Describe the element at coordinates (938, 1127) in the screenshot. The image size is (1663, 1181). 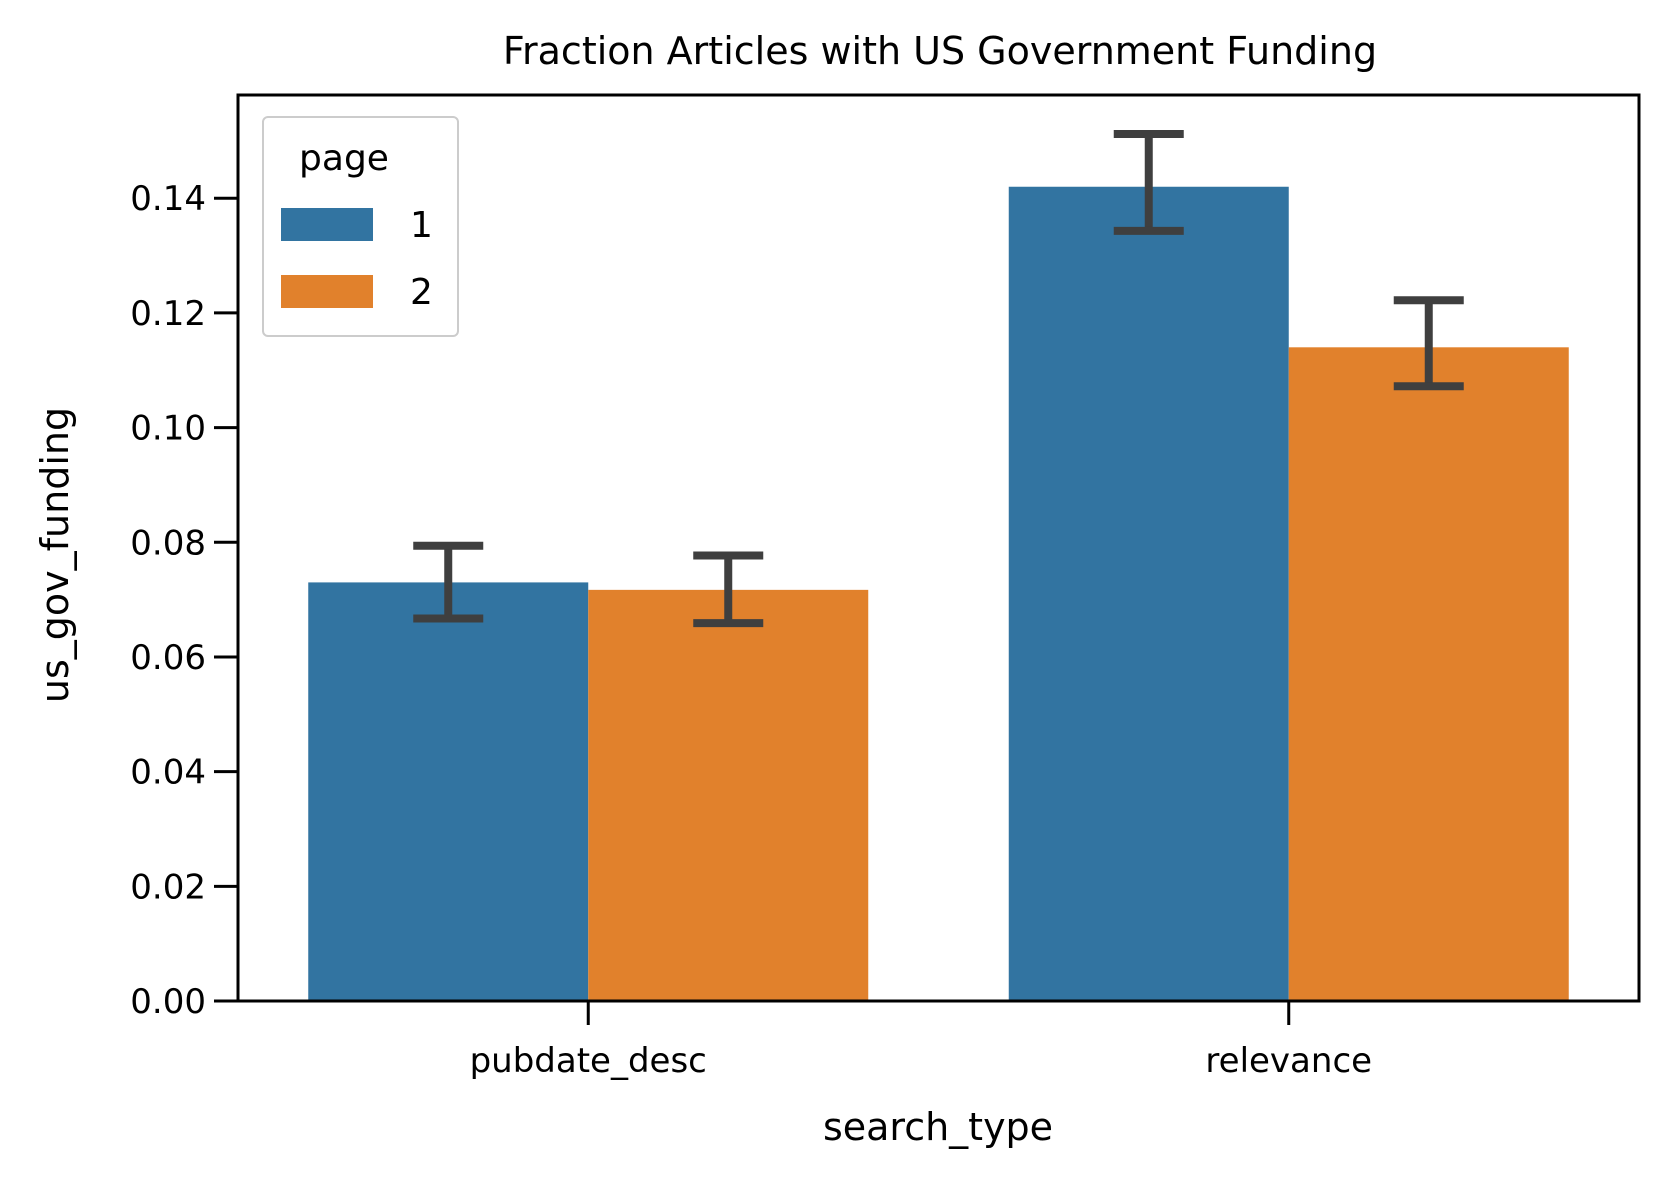
I see `x-axis-label: search_type` at that location.